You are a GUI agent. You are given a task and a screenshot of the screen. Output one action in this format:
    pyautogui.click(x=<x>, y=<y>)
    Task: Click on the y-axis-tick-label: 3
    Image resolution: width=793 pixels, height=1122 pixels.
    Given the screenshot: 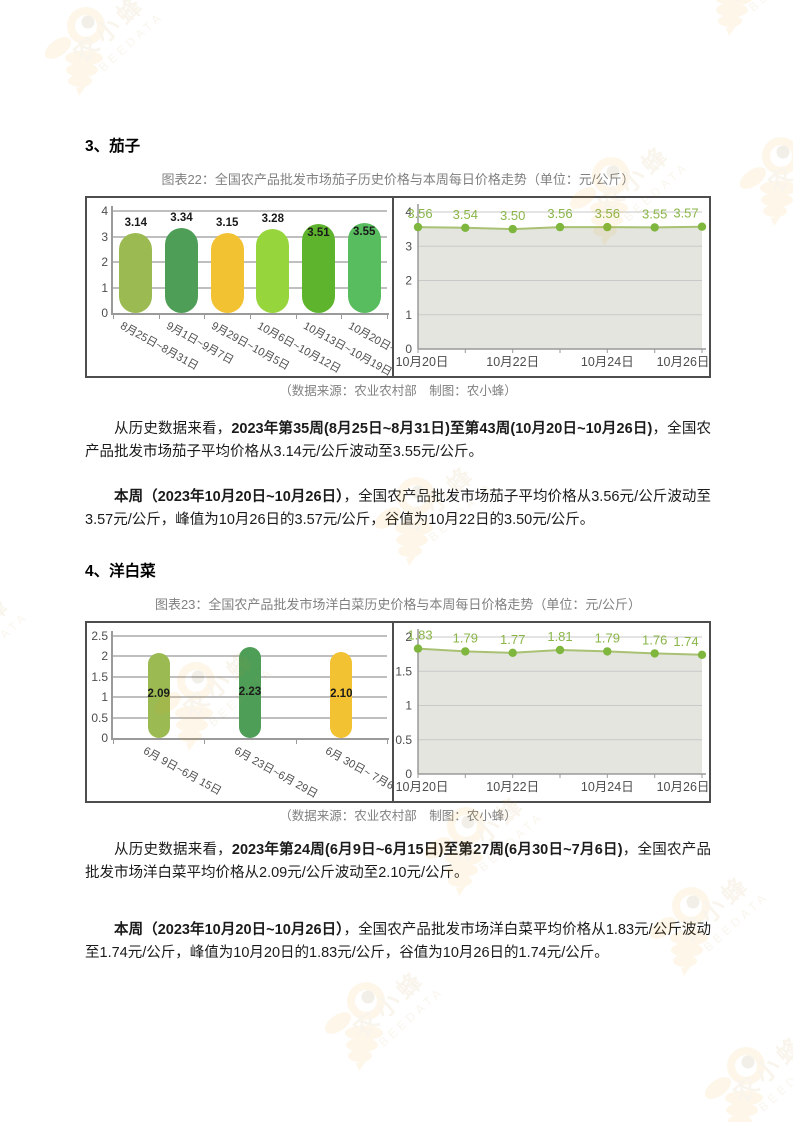 What is the action you would take?
    pyautogui.click(x=104, y=236)
    